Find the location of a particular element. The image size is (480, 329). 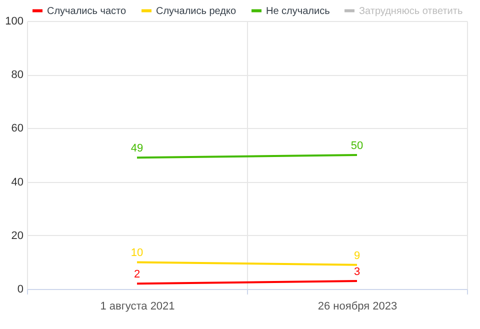

y-tick-label: 100 is located at coordinates (14, 22).